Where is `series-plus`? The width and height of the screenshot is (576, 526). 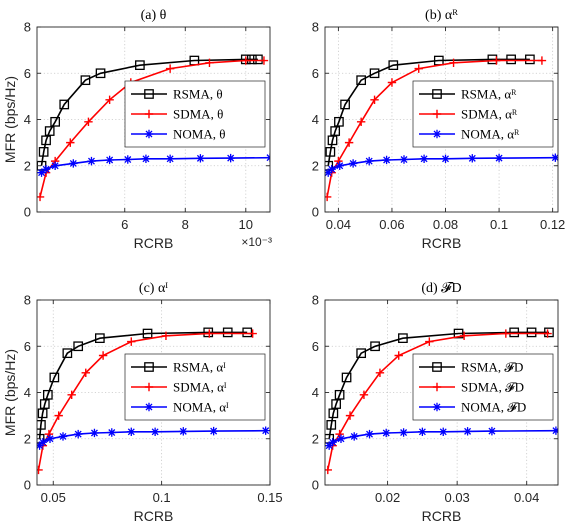
series-plus is located at coordinates (438, 402).